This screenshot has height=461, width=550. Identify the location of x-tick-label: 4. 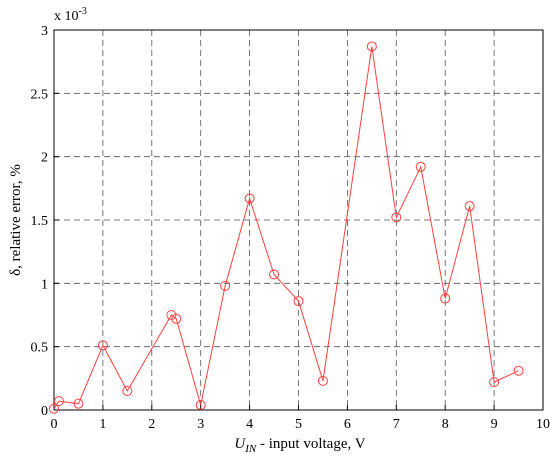
(249, 424).